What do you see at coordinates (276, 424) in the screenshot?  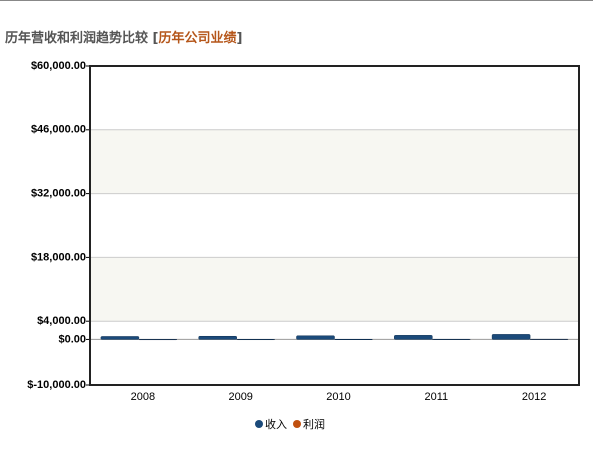 I see `legend-label: 收入` at bounding box center [276, 424].